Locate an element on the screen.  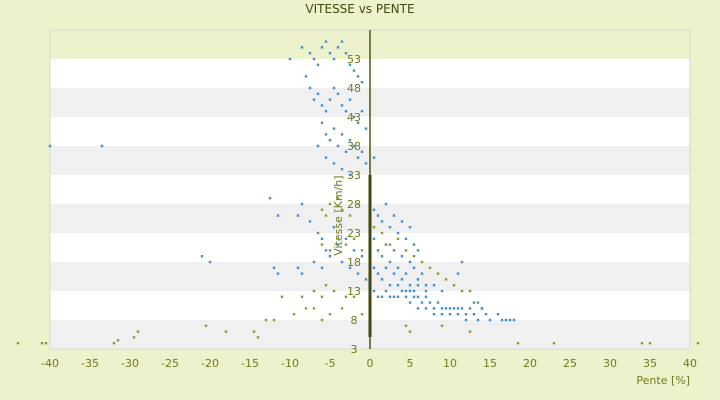
y-tick-label: 8 is located at coordinates (354, 320).